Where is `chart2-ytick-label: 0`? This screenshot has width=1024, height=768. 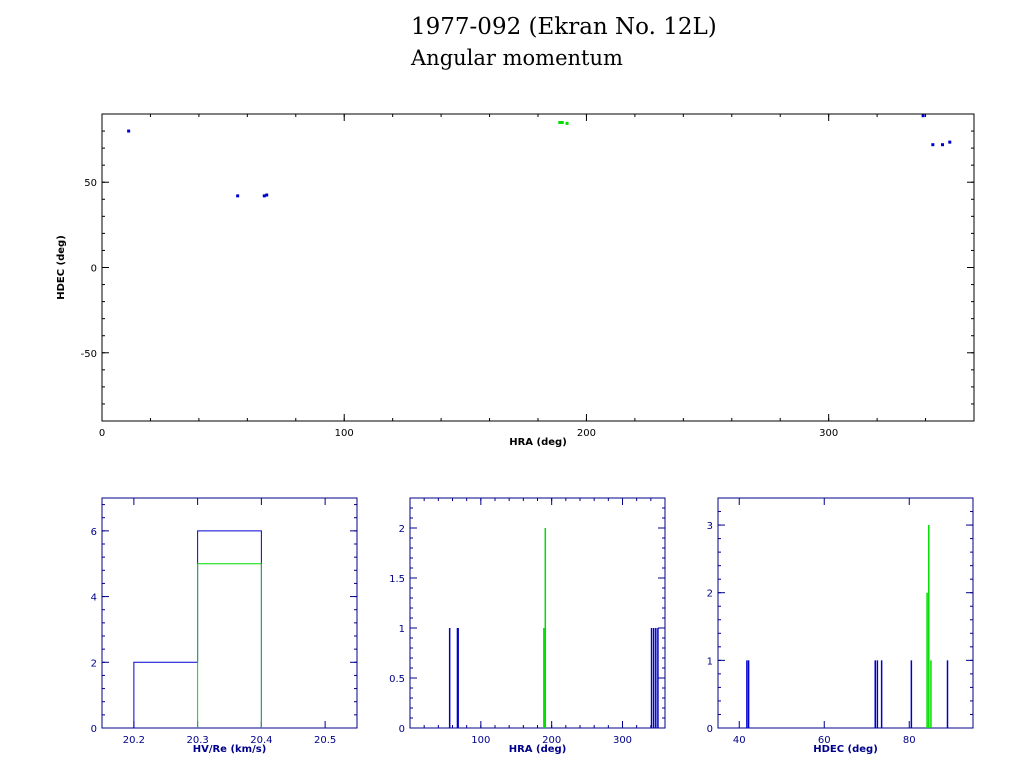 chart2-ytick-label: 0 is located at coordinates (94, 729).